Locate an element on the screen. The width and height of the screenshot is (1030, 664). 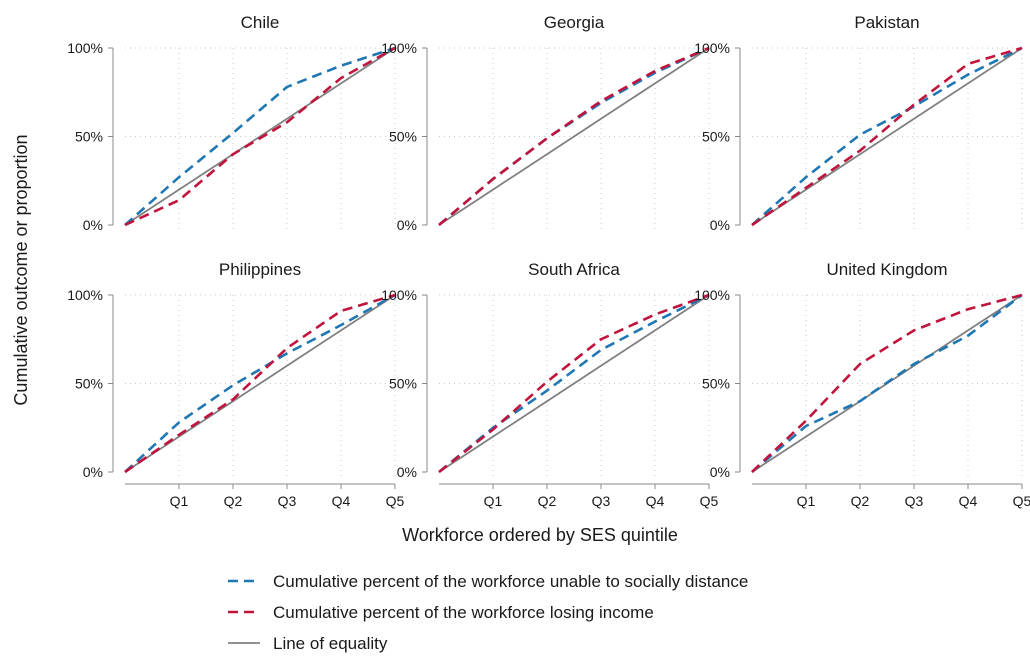
panel-title: South Africa is located at coordinates (574, 269).